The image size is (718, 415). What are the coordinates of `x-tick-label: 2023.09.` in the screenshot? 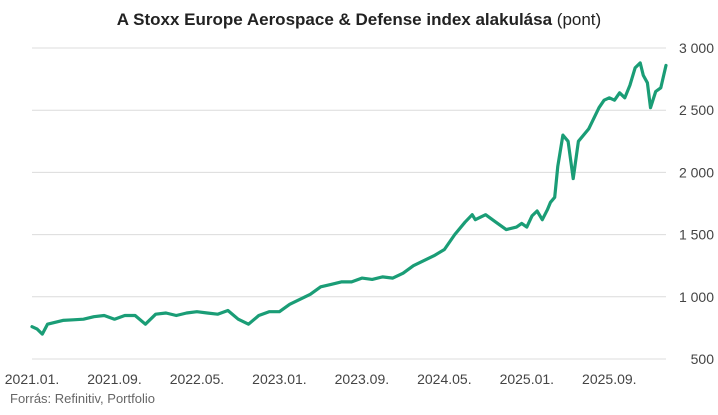 It's located at (362, 379).